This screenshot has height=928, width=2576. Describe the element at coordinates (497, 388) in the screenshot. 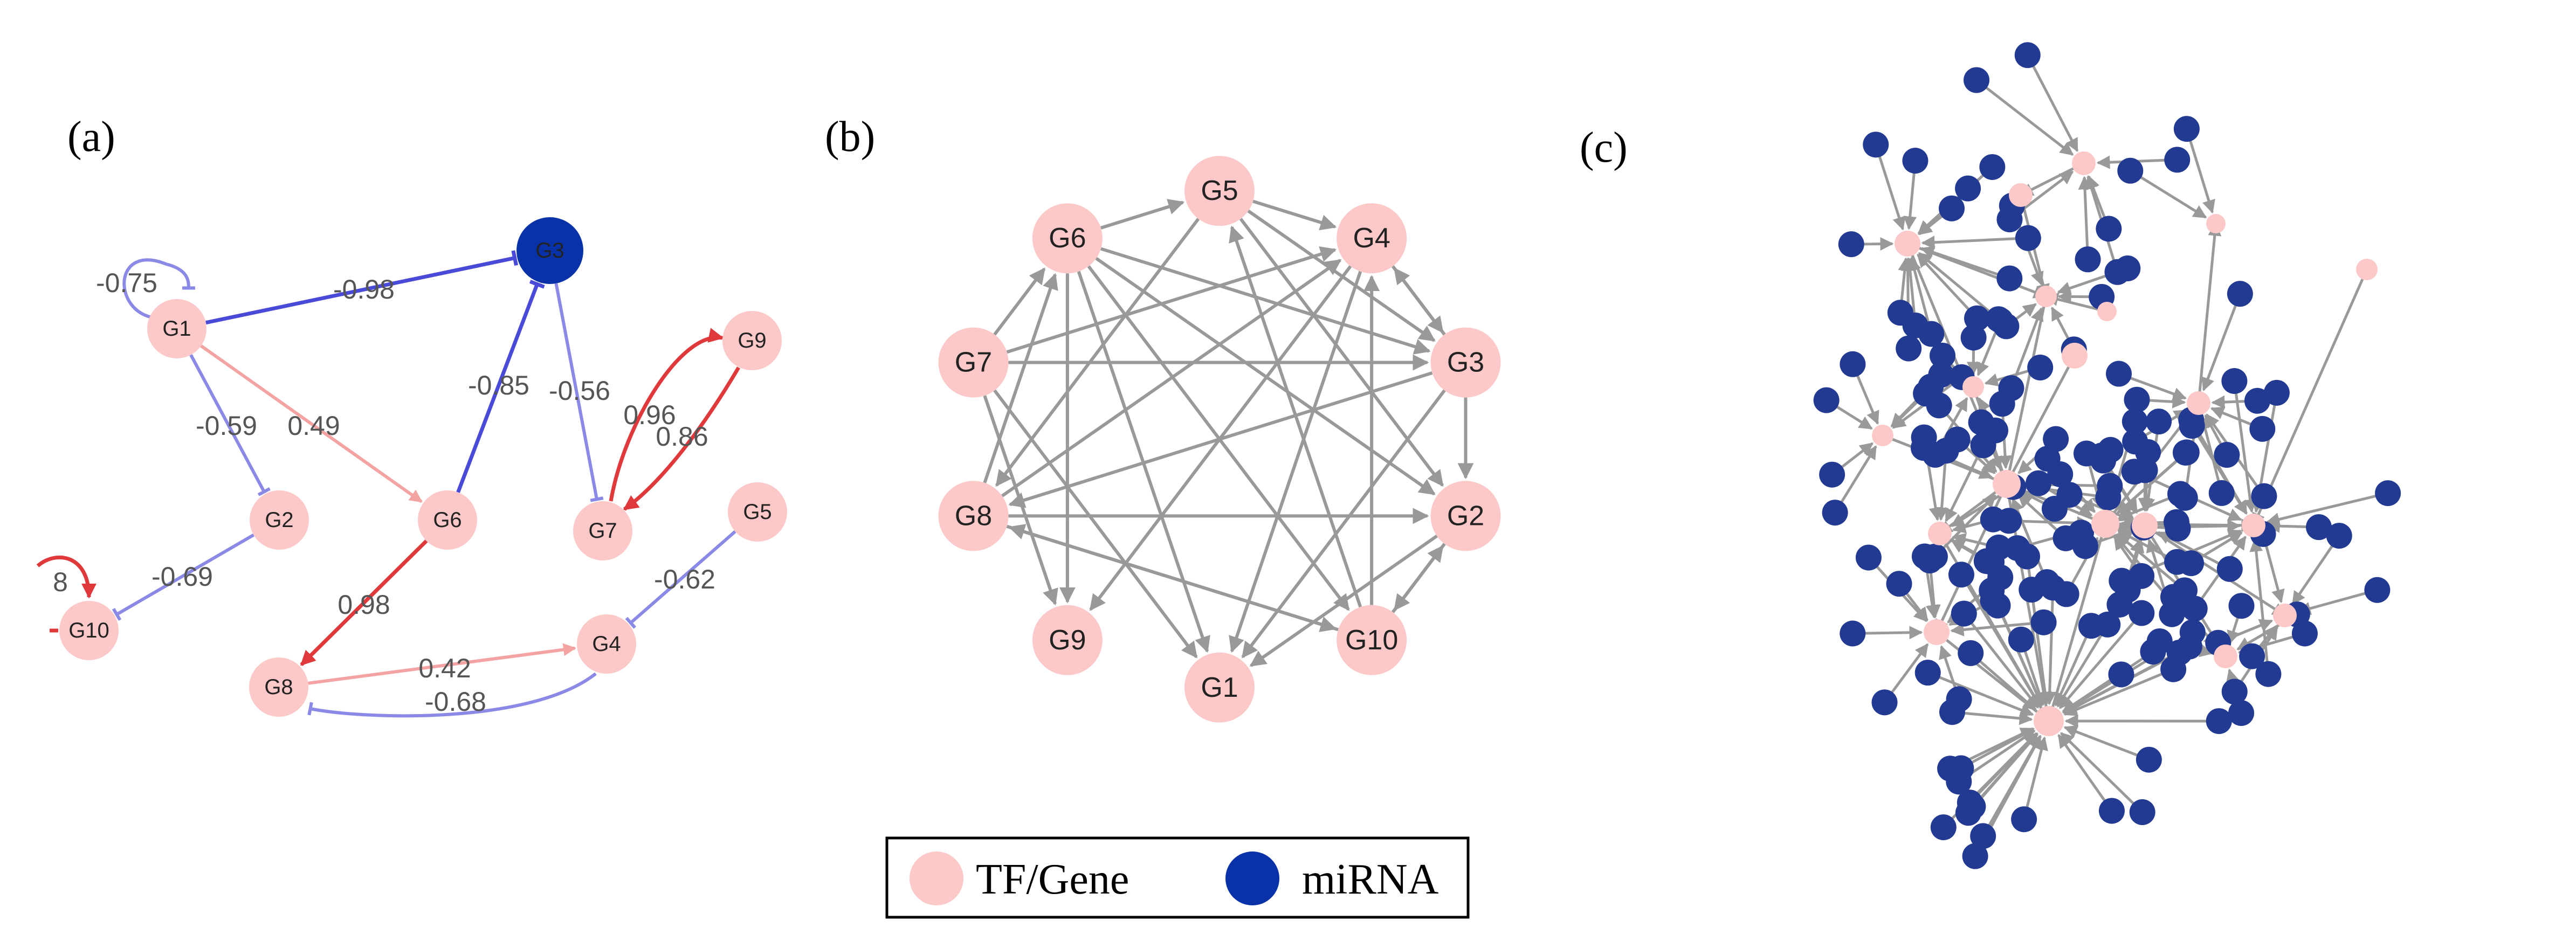

I see `panel-a-edge-g6-g3` at that location.